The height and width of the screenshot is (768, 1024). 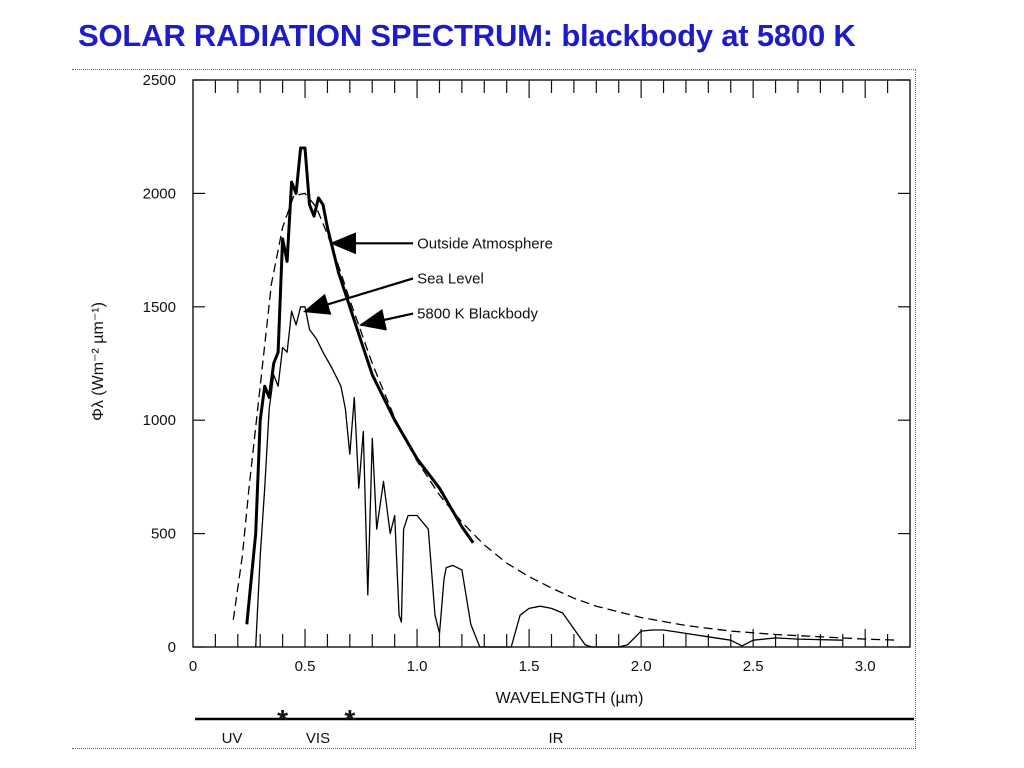 What do you see at coordinates (494, 69) in the screenshot?
I see `frame-top-border` at bounding box center [494, 69].